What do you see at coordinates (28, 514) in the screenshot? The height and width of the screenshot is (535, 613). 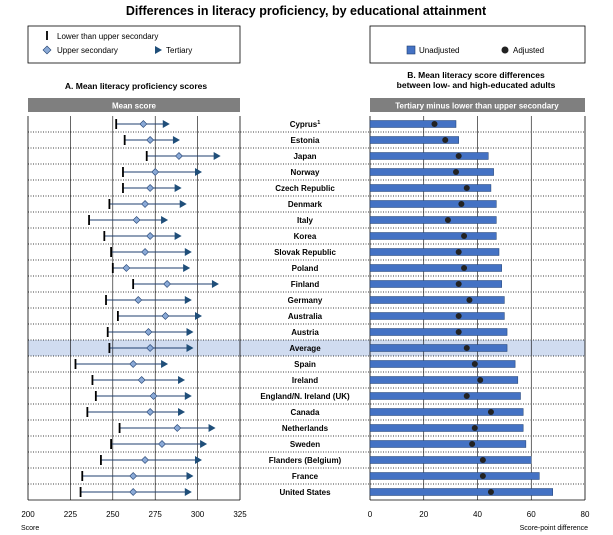 I see `tick-label-a: 200` at bounding box center [28, 514].